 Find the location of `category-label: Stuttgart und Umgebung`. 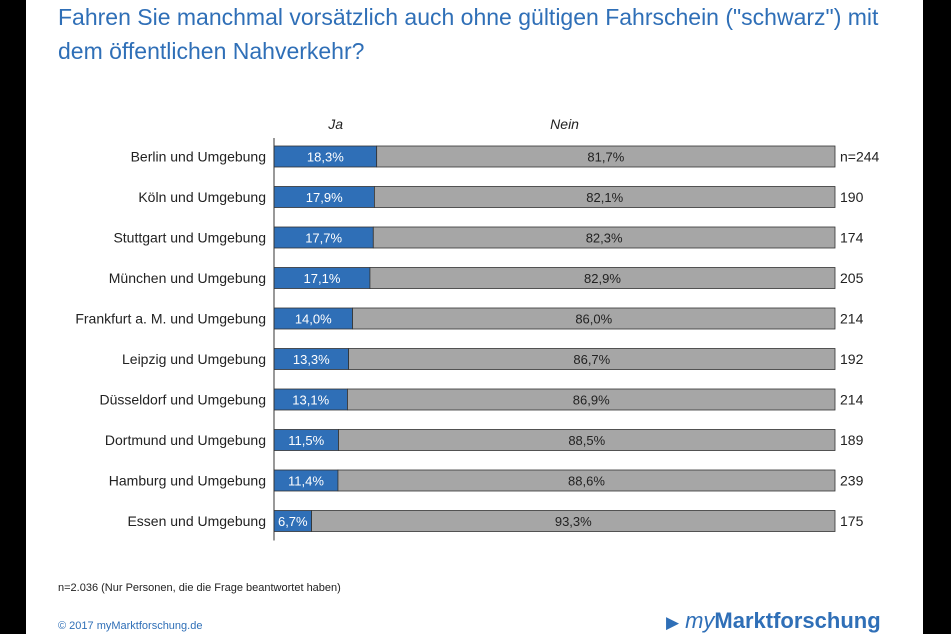

category-label: Stuttgart und Umgebung is located at coordinates (189, 238).